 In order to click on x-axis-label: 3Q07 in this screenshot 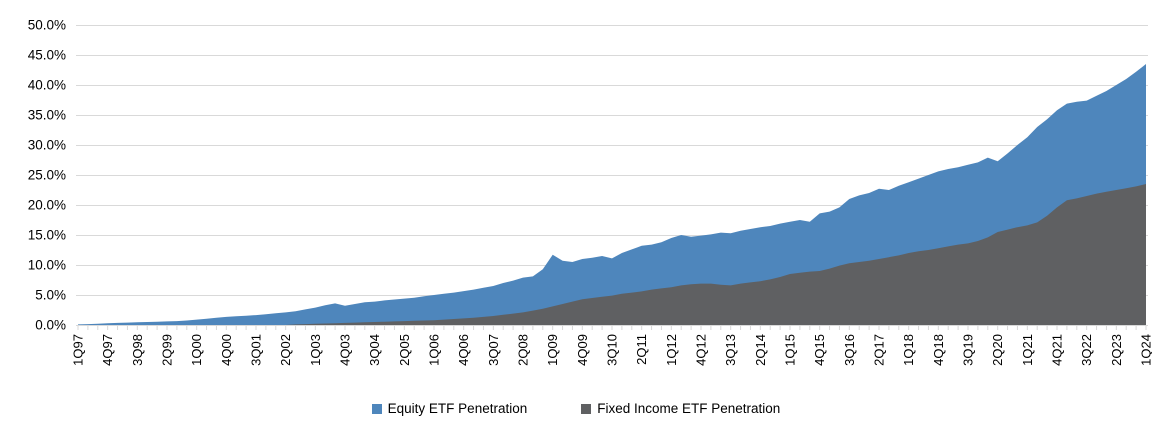, I will do `click(493, 350)`.